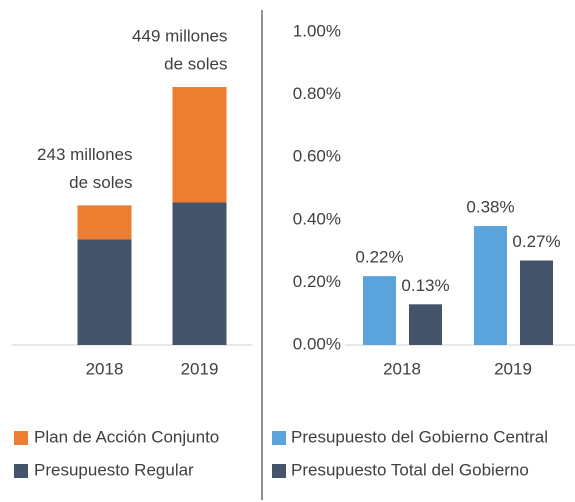 Image resolution: width=575 pixels, height=502 pixels. I want to click on value-label: 0.27%, so click(536, 241).